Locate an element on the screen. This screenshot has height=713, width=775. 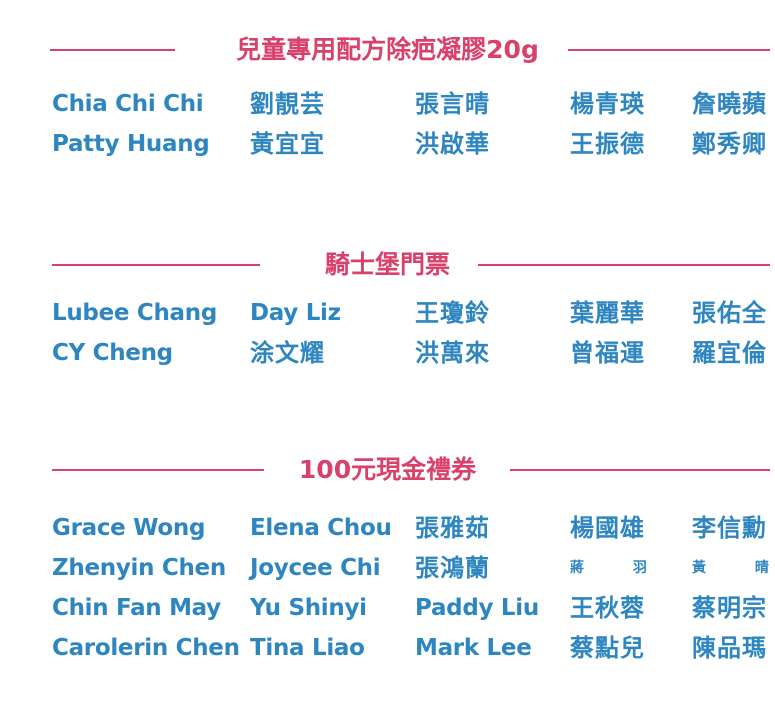
winner-name: Elena Chou is located at coordinates (321, 528).